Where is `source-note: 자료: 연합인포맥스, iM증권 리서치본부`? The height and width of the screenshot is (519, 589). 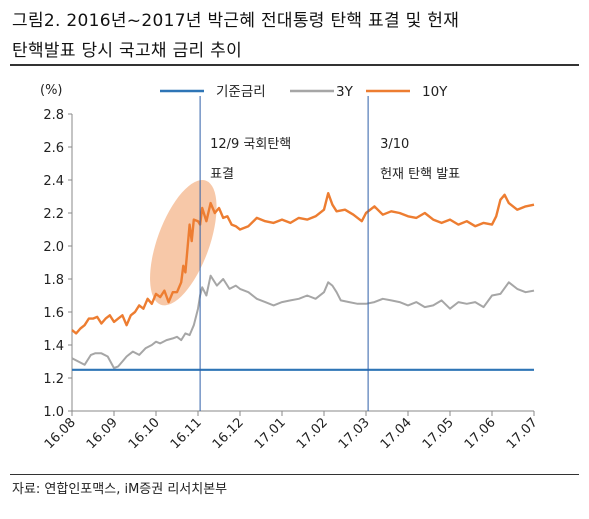 source-note: 자료: 연합인포맥스, iM증권 리서치본부 is located at coordinates (120, 489).